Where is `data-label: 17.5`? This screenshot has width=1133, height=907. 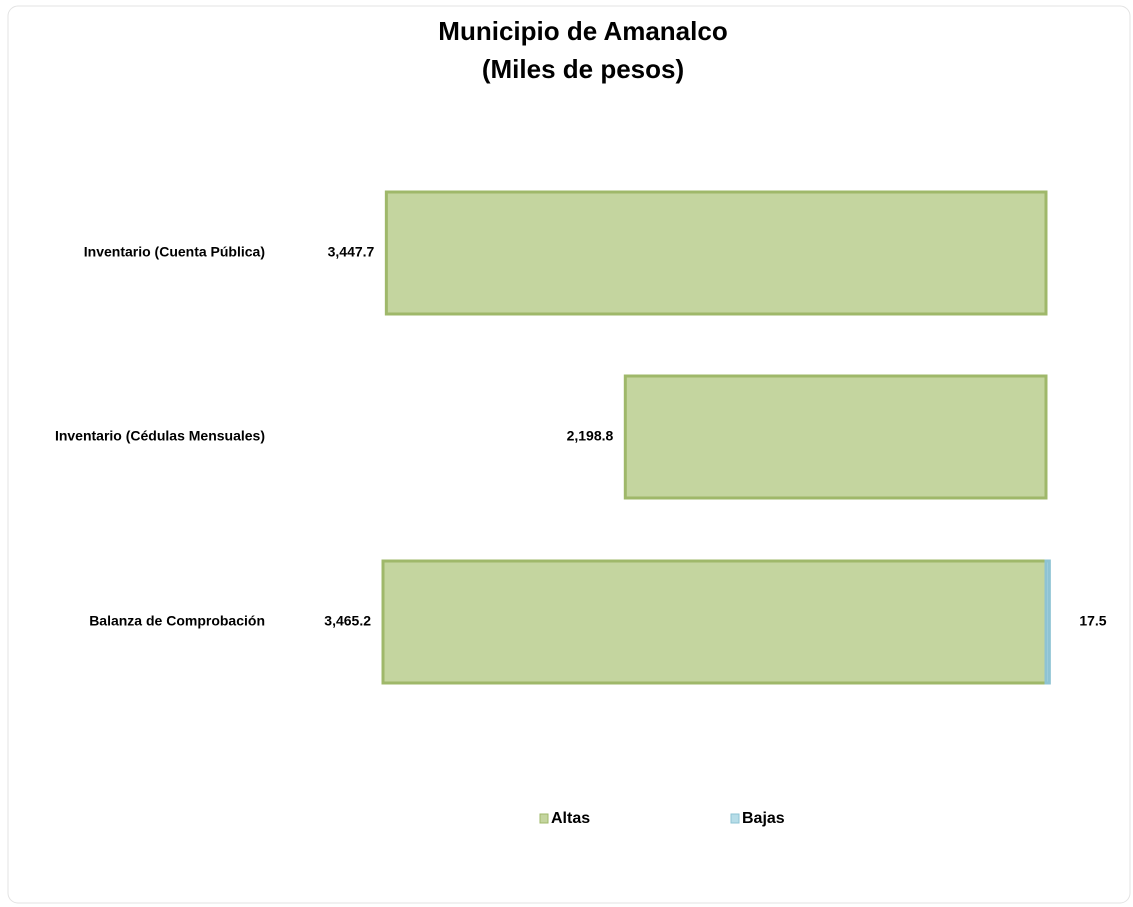
data-label: 17.5 is located at coordinates (1092, 621).